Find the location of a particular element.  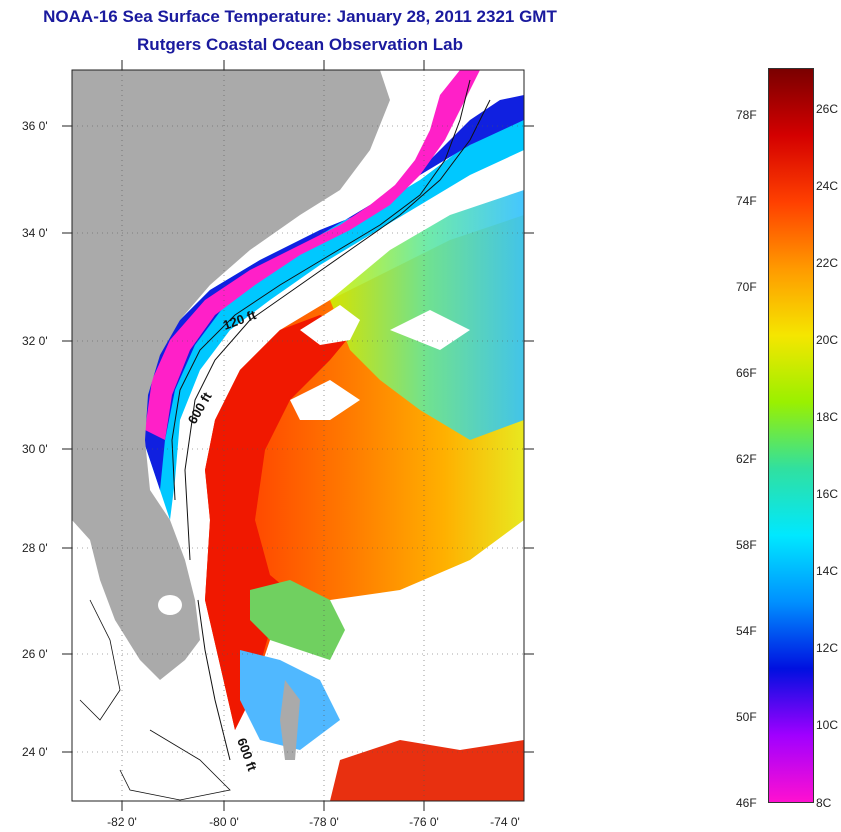

lon-label: -82 0' is located at coordinates (122, 822).